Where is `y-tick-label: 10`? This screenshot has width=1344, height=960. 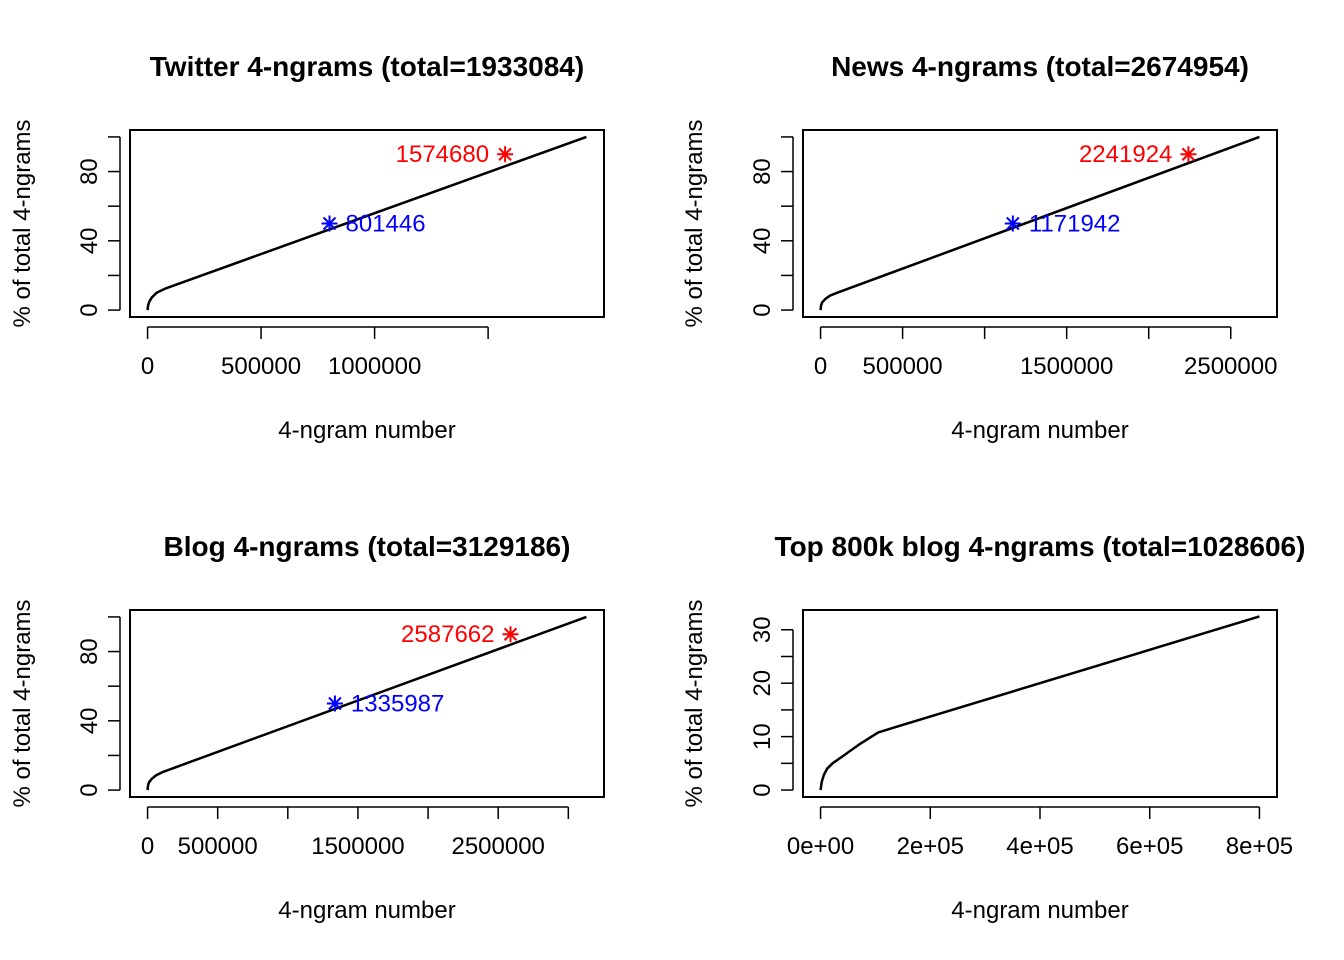
y-tick-label: 10 is located at coordinates (762, 736).